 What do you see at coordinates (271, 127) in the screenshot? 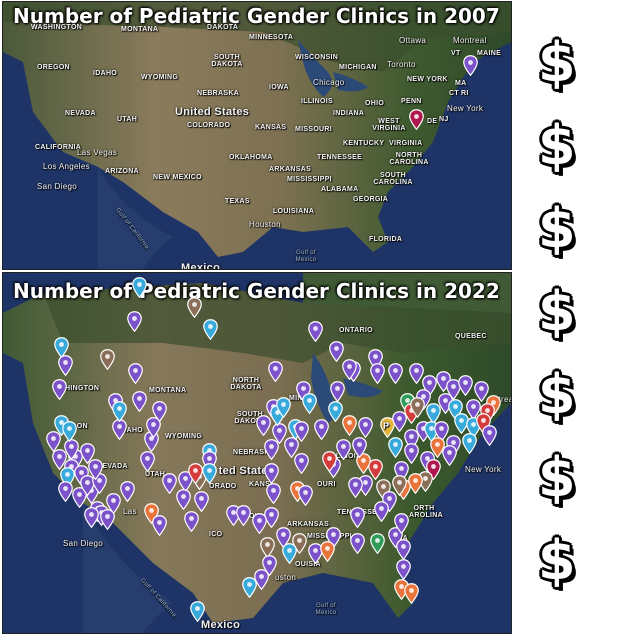
I see `label-kansas: KANSAS` at bounding box center [271, 127].